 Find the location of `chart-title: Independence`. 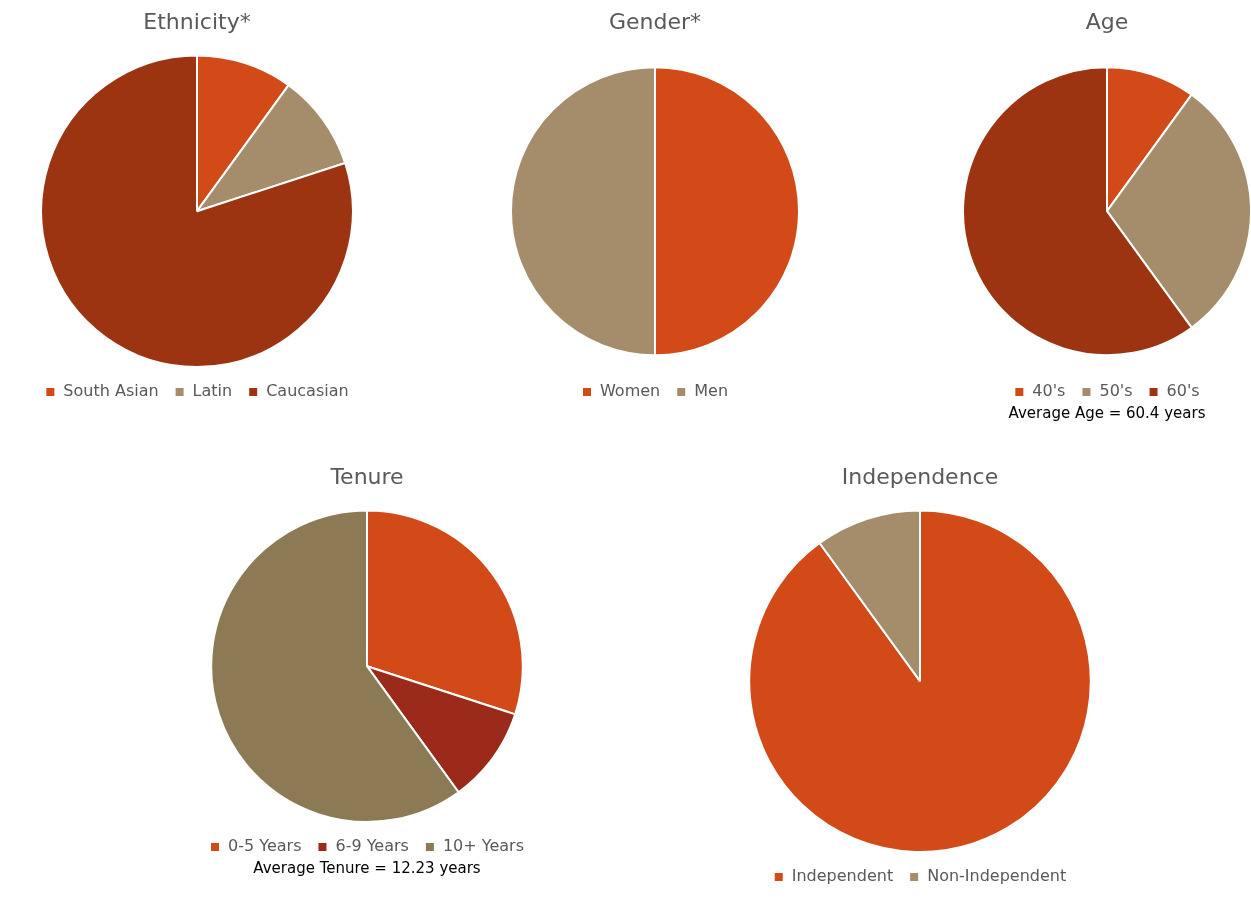

chart-title: Independence is located at coordinates (920, 476).